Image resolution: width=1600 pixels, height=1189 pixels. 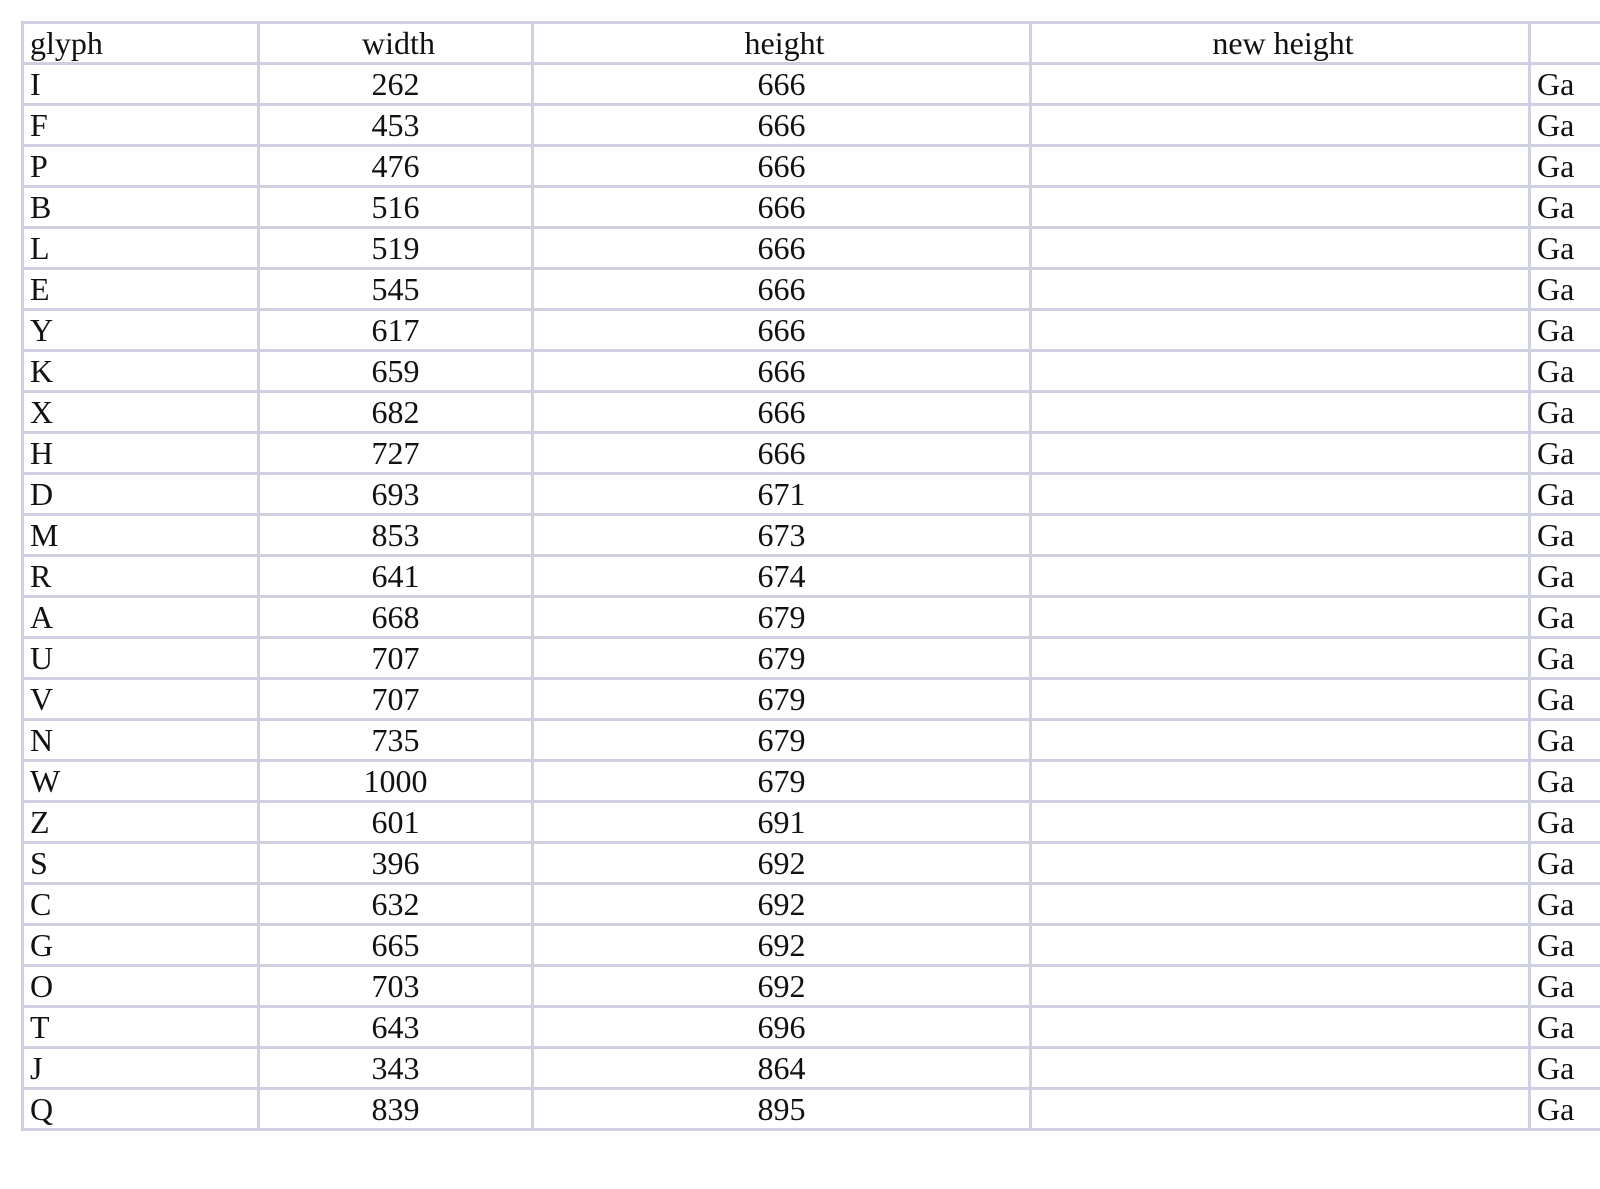 I want to click on cell-width: 545, so click(x=397, y=290).